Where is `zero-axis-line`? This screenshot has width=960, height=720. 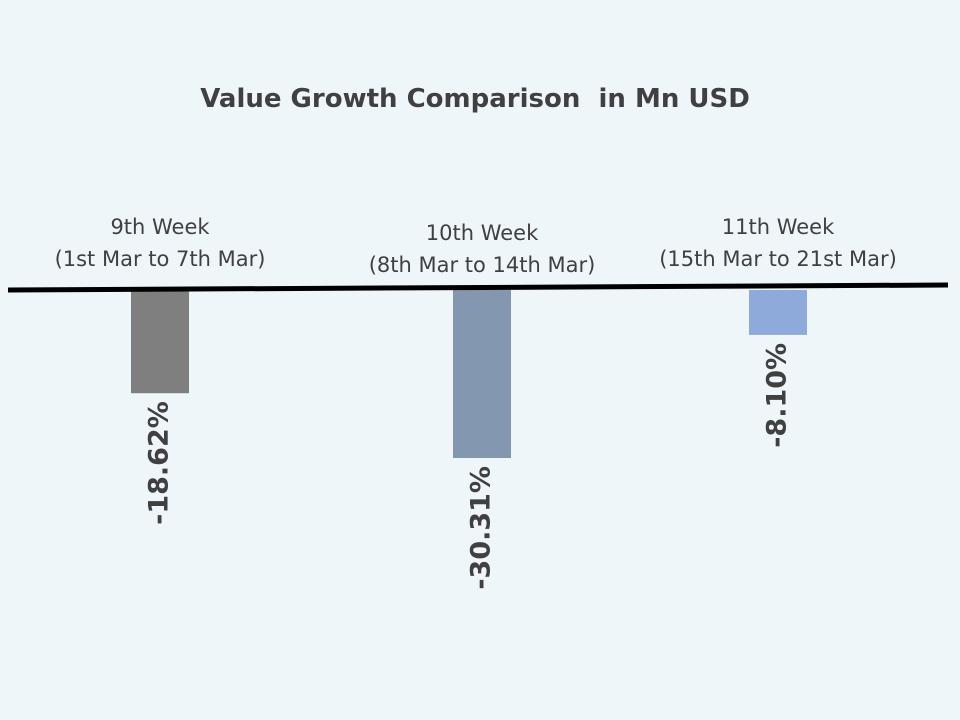 zero-axis-line is located at coordinates (478, 287).